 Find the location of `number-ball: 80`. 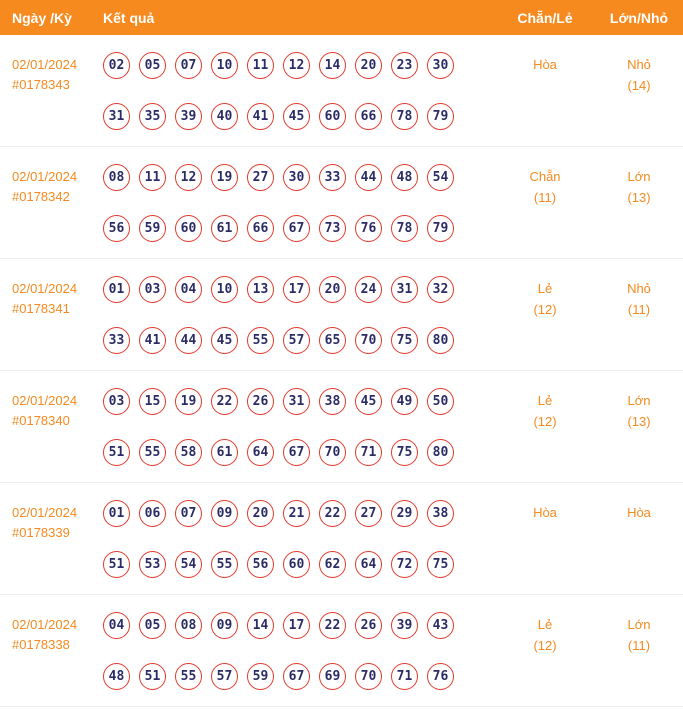

number-ball: 80 is located at coordinates (440, 340).